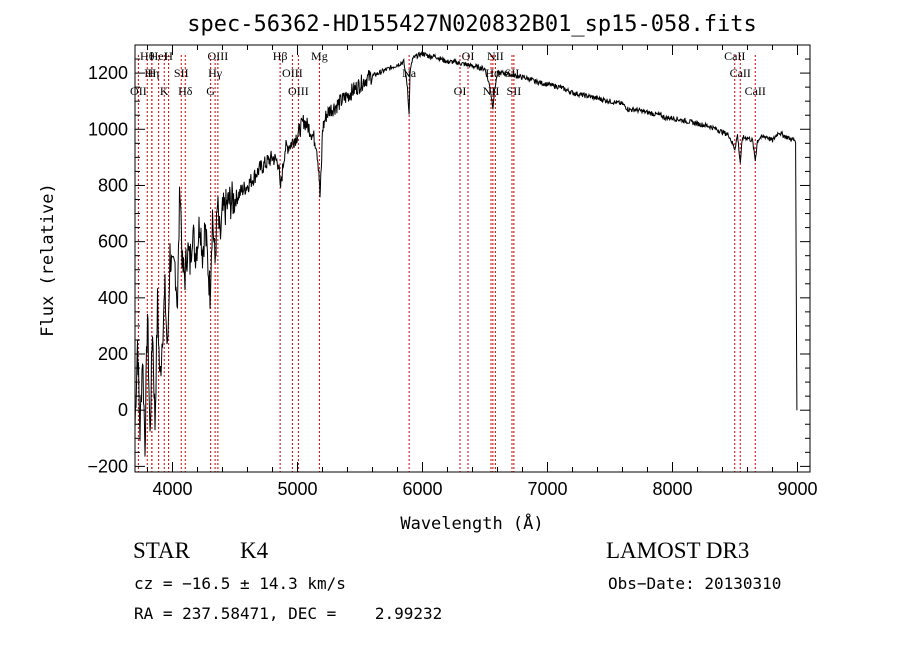  I want to click on line-marker-label: NII, so click(495, 56).